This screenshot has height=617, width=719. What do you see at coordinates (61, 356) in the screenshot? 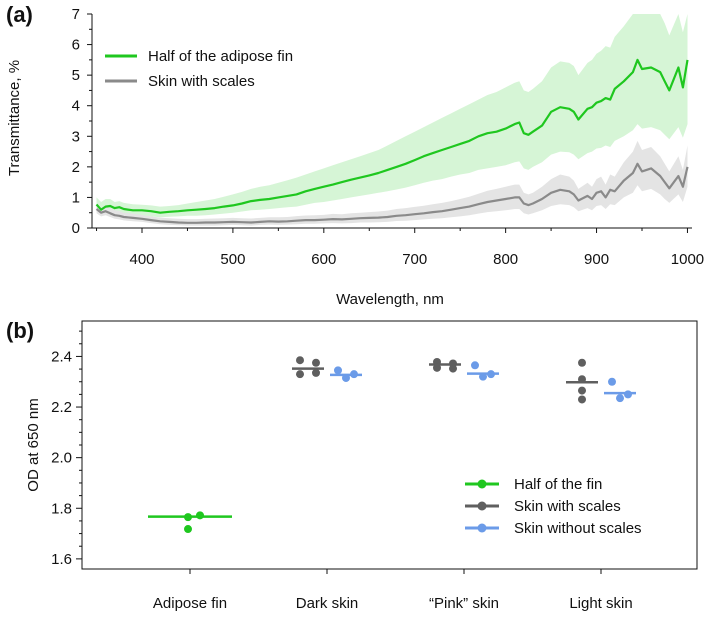
I see `y-tick-label: 2.4` at bounding box center [61, 356].